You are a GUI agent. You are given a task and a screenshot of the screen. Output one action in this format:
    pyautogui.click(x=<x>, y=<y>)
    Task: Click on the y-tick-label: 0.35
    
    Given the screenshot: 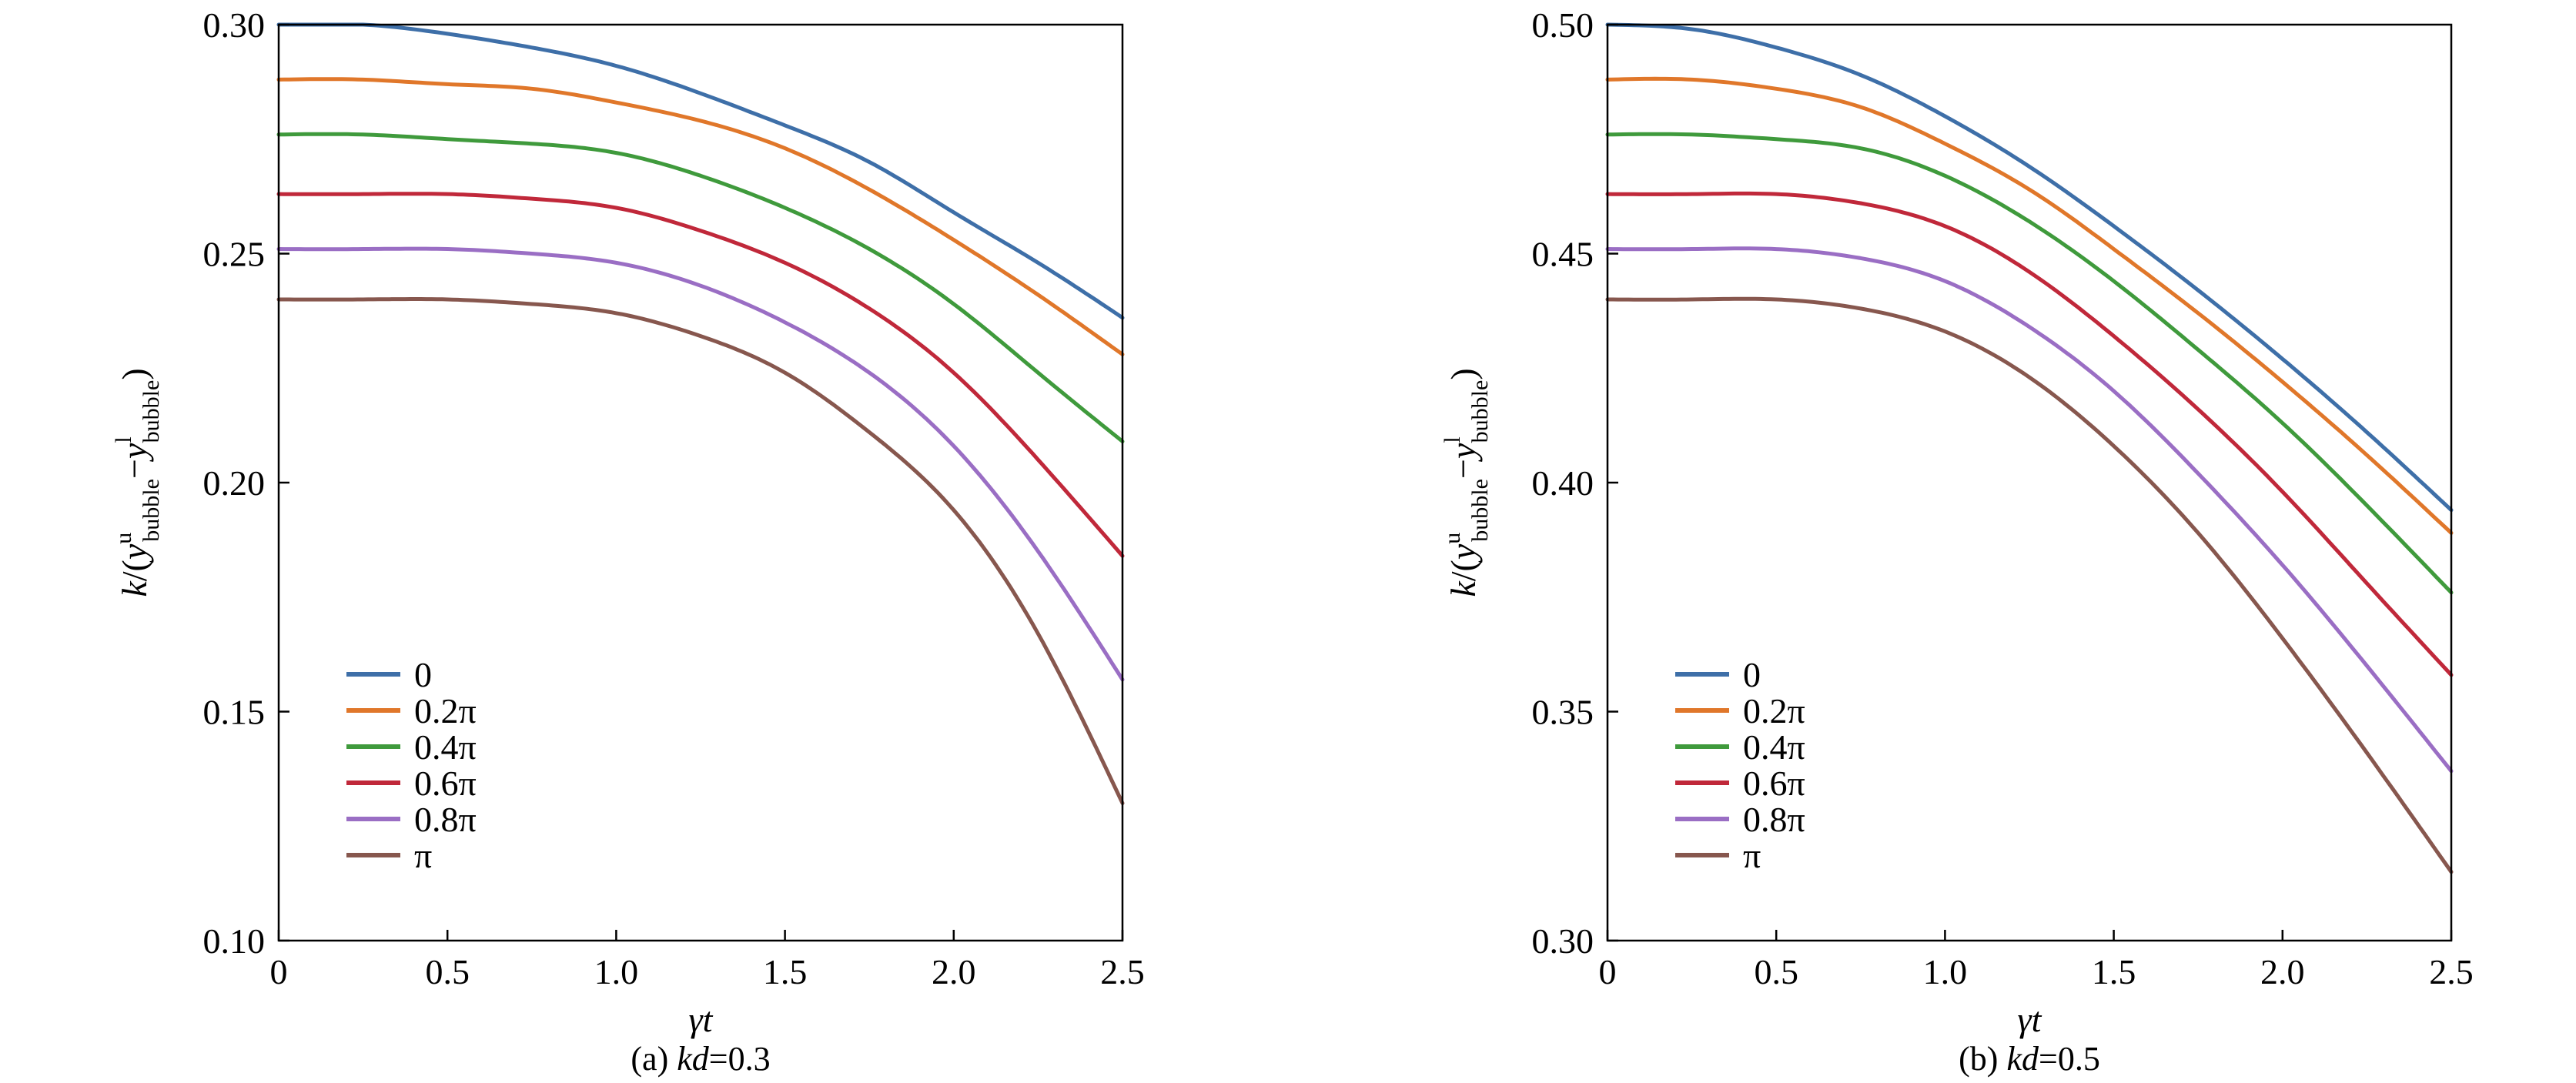 What is the action you would take?
    pyautogui.click(x=1563, y=712)
    